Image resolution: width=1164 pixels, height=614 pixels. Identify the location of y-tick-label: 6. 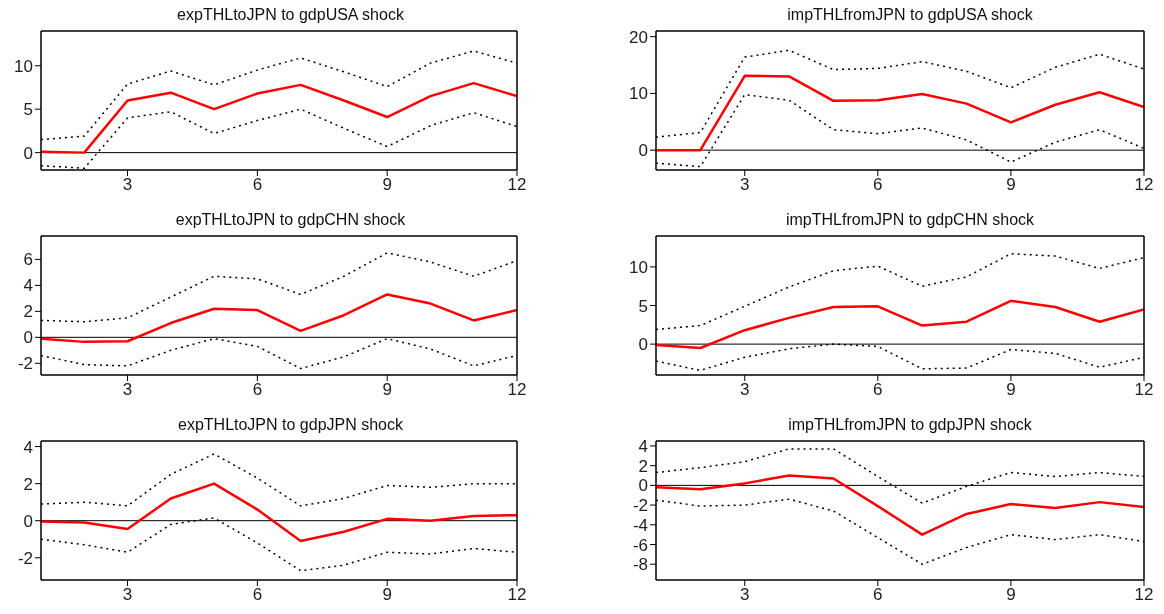
(28, 260).